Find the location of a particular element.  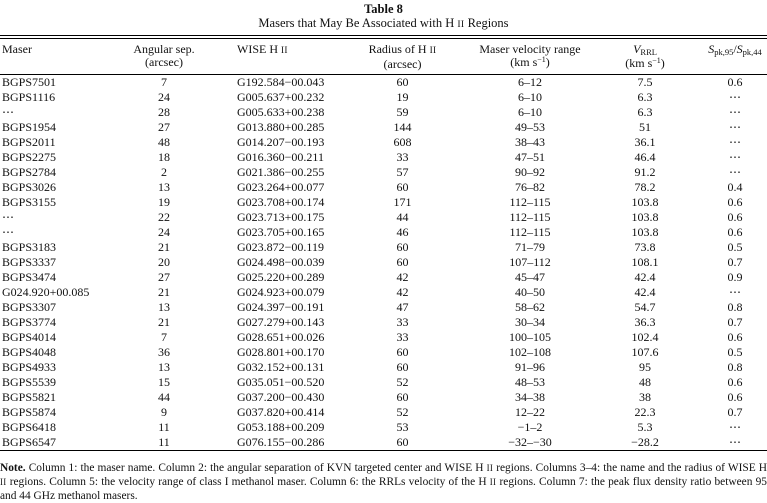

cell-wise-hii: G037.820+00.414 is located at coordinates (281, 412).